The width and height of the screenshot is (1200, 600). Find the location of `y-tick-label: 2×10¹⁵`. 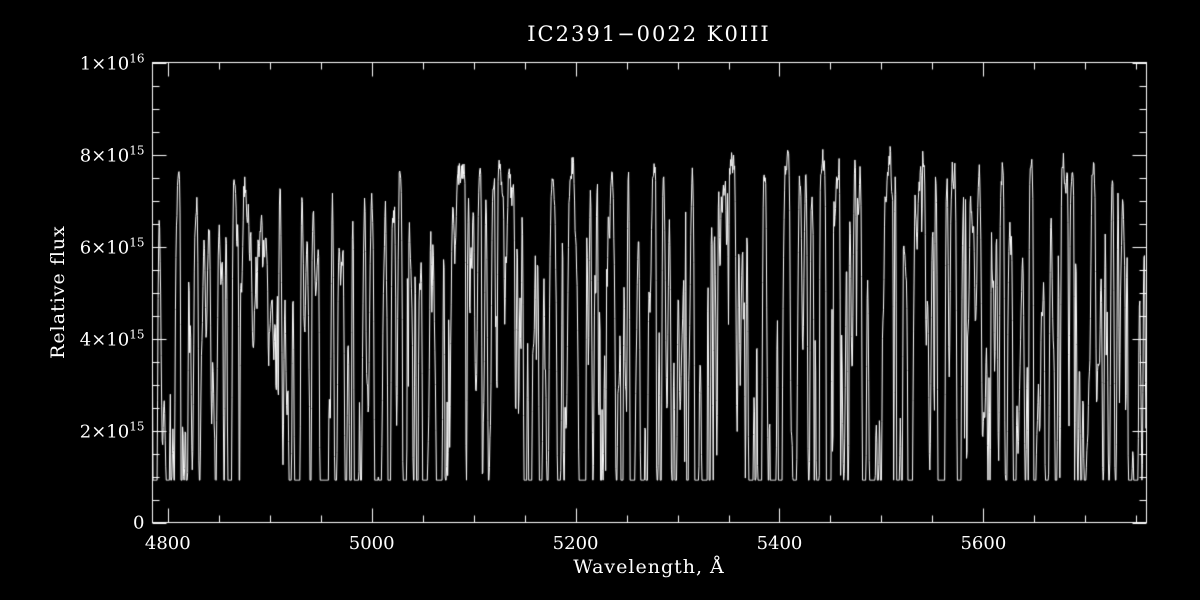

y-tick-label: 2×10¹⁵ is located at coordinates (112, 430).